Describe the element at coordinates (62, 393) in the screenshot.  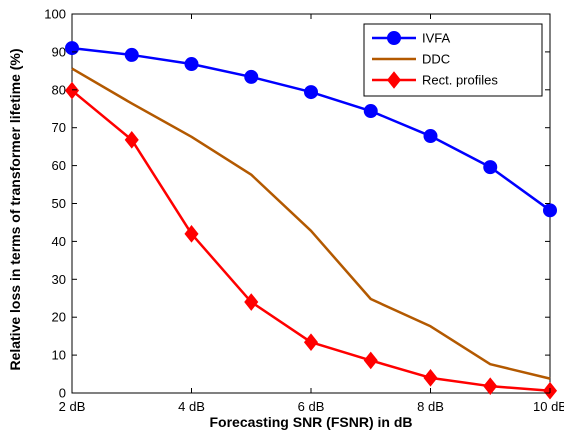
I see `y-tick-label: 0` at that location.